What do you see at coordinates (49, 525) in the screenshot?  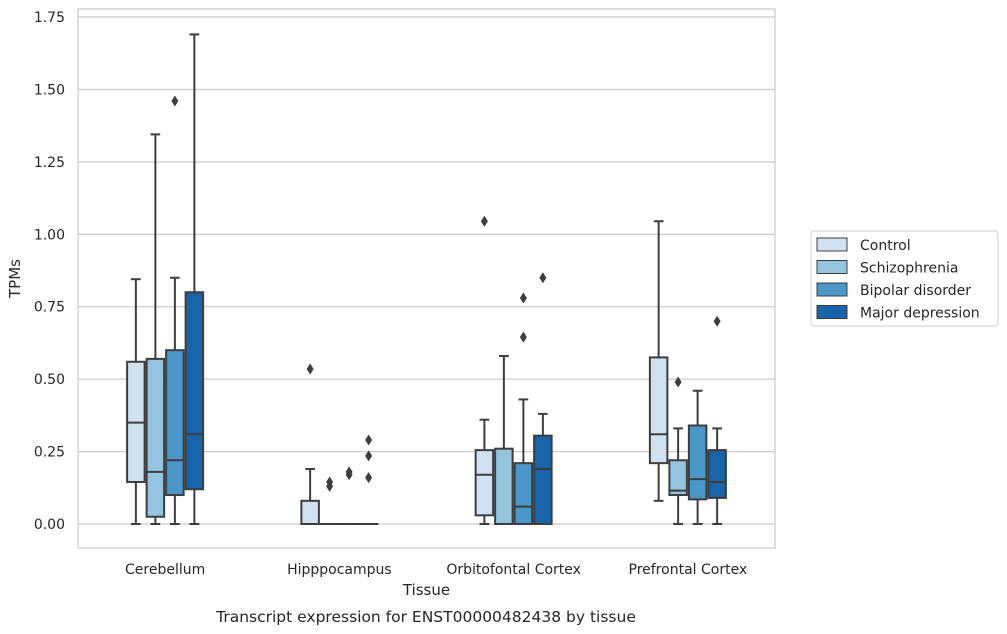 I see `y-tick-label: 0.00` at bounding box center [49, 525].